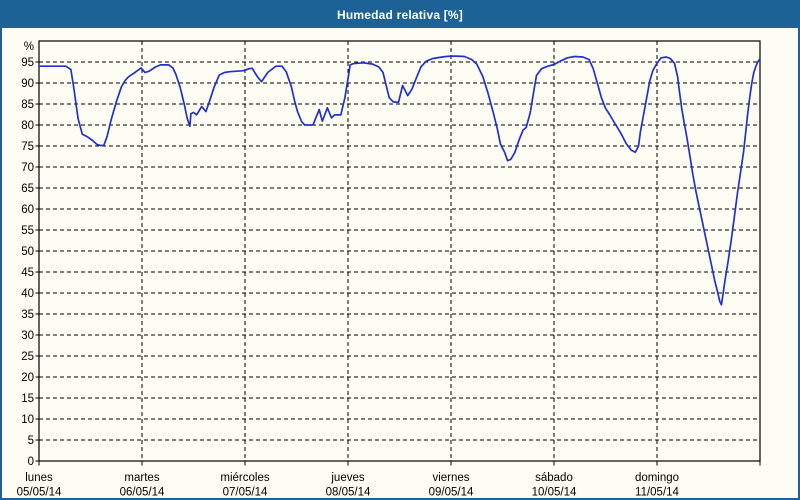  Describe the element at coordinates (27, 420) in the screenshot. I see `y-tick-label: 10` at that location.